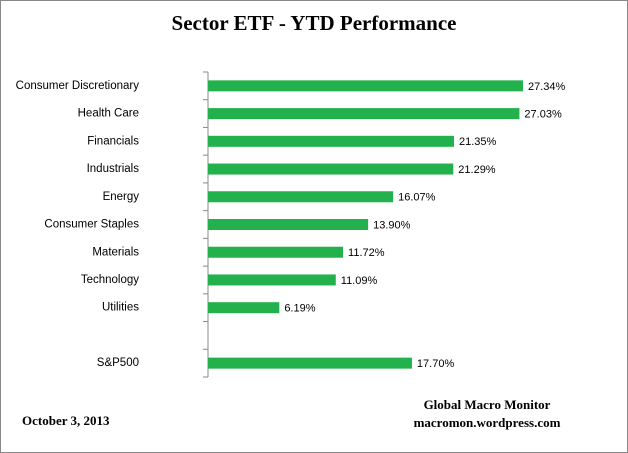 This screenshot has height=453, width=628. Describe the element at coordinates (477, 170) in the screenshot. I see `value-label: 21.29%` at that location.